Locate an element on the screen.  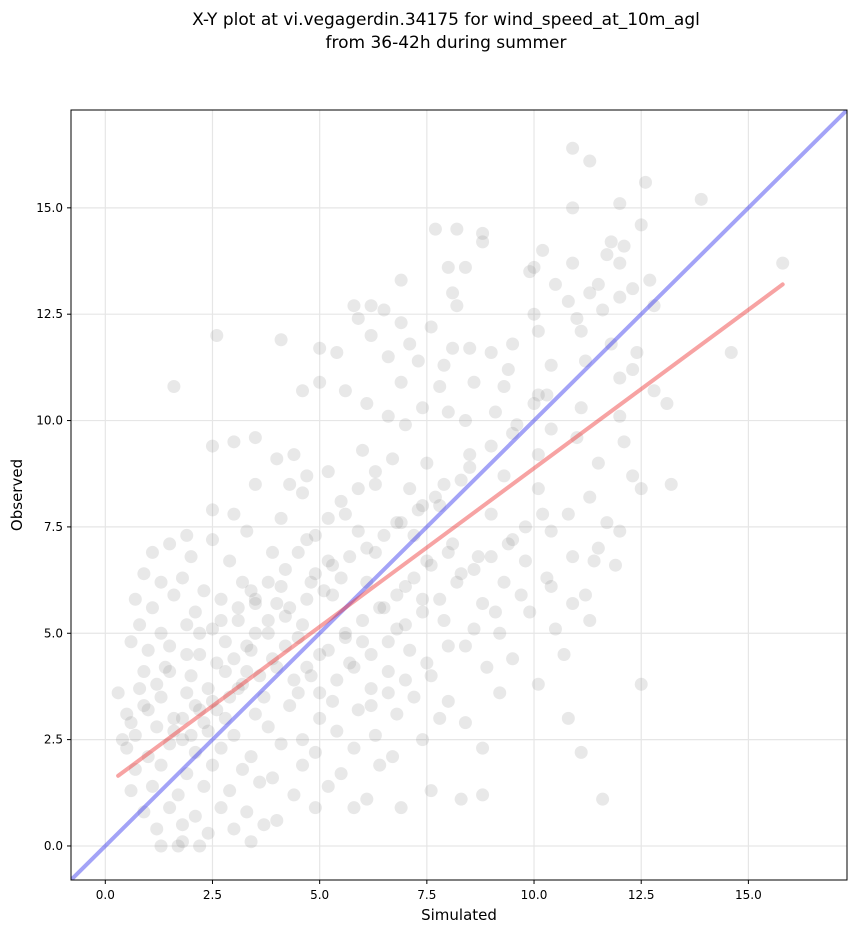
x-tick-label: 2.5 is located at coordinates (212, 895).